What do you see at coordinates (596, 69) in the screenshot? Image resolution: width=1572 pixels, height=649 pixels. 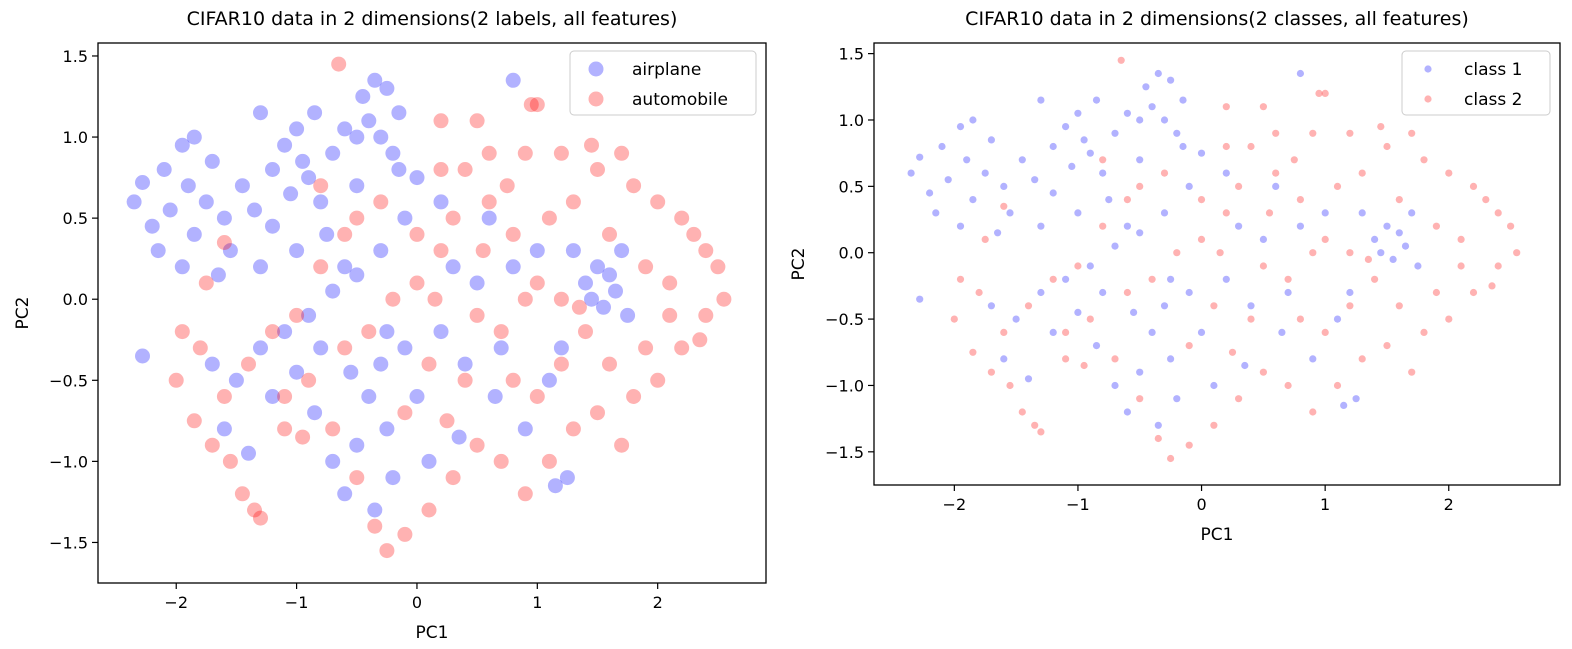 I see `legend-marker-airplane` at bounding box center [596, 69].